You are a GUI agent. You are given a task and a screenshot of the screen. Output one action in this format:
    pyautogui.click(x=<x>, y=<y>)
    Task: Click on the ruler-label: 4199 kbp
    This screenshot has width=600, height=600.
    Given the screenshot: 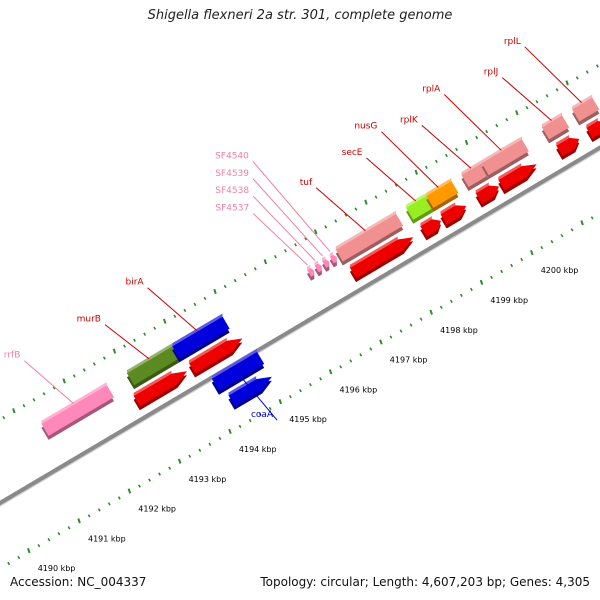 What is the action you would take?
    pyautogui.click(x=509, y=300)
    